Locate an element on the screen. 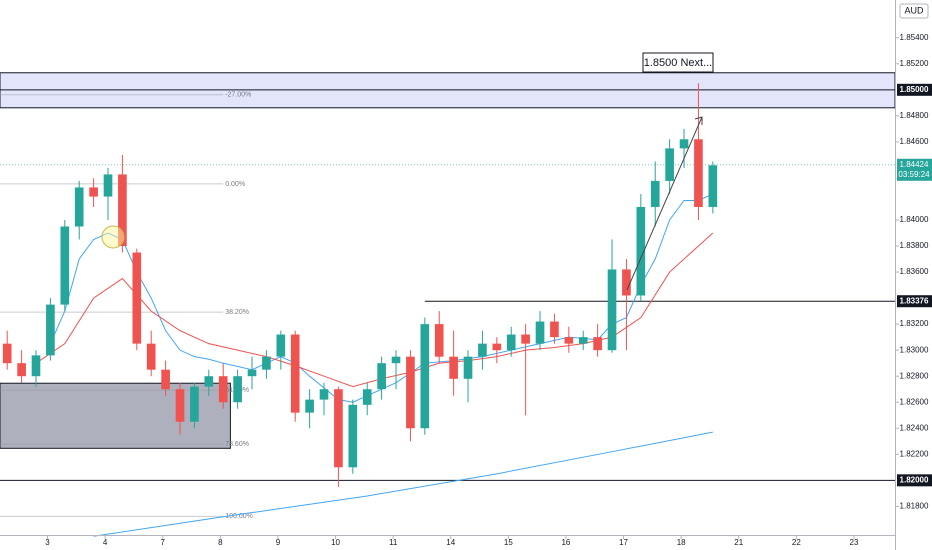 The height and width of the screenshot is (550, 932). x-tick-label: 16 is located at coordinates (565, 542).